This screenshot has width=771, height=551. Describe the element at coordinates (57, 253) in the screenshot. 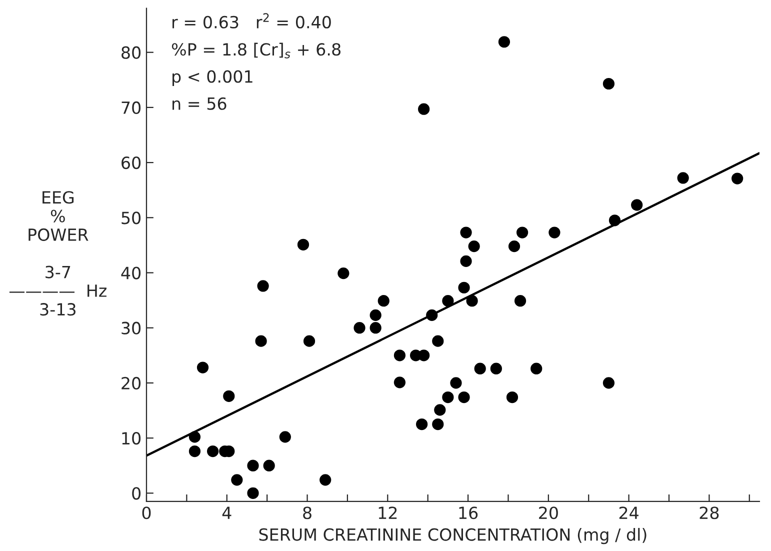

I see `text: EEG % POWER 3-7 ———— Hz 3-13` at that location.